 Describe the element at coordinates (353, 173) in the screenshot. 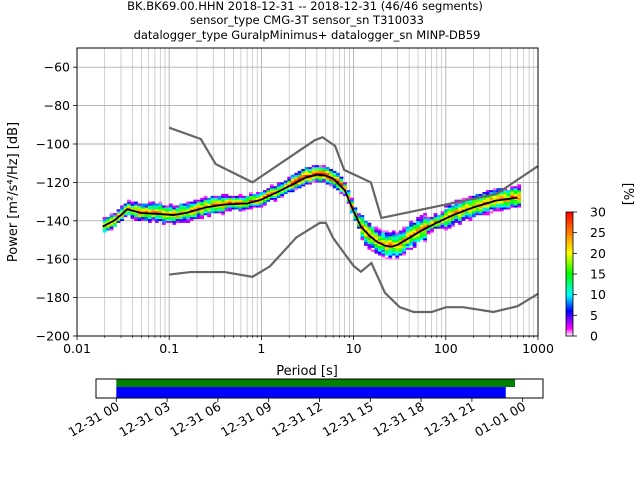

I see `high-noise-model-line` at that location.